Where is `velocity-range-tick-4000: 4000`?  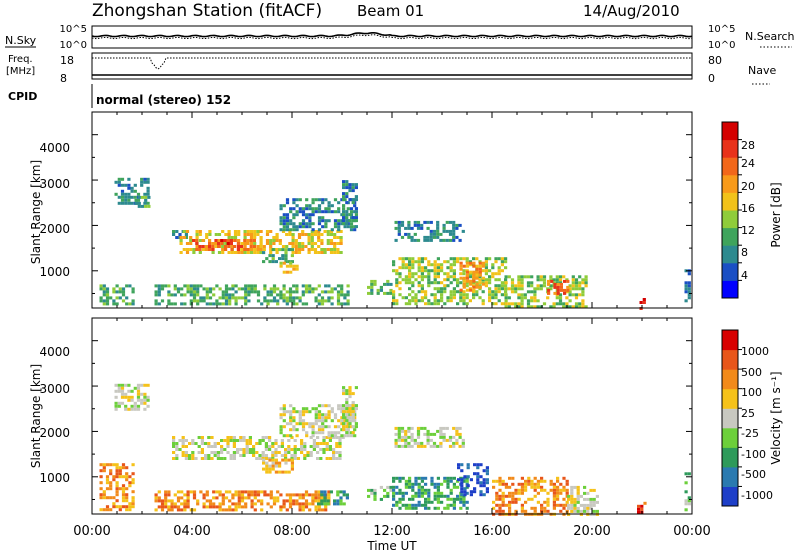 velocity-range-tick-4000: 4000 is located at coordinates (54, 352).